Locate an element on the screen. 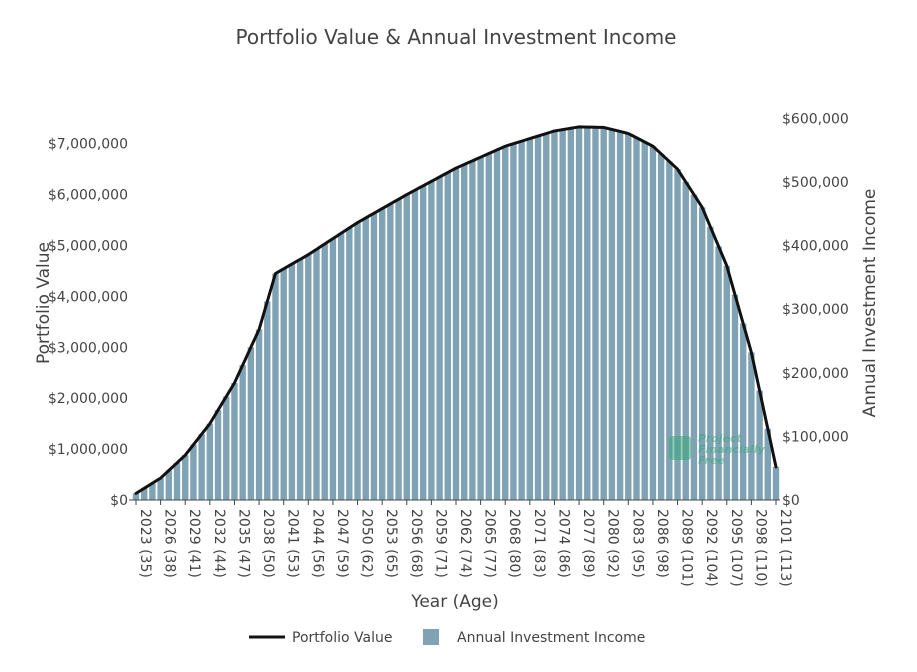 The width and height of the screenshot is (917, 672). x-tick-label: 2056 (68) is located at coordinates (416, 543).